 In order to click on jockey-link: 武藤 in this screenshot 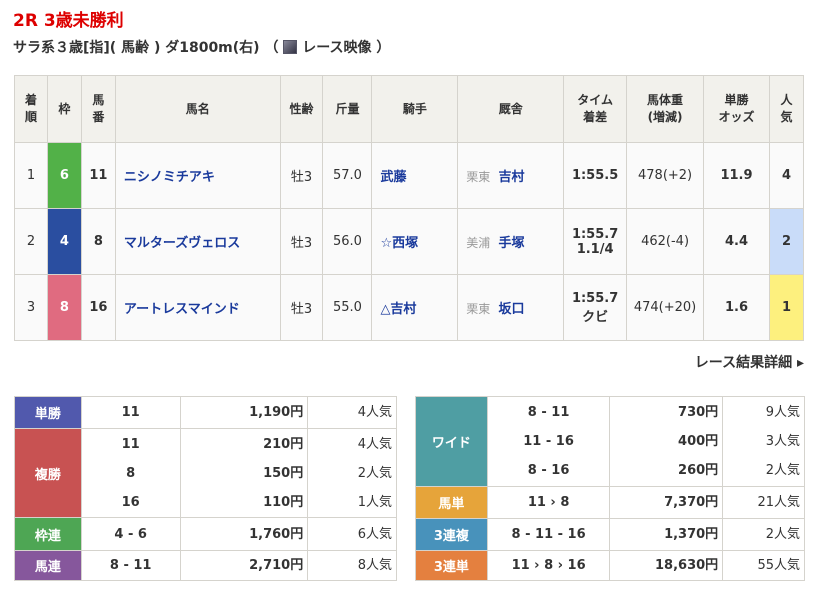, I will do `click(415, 175)`.